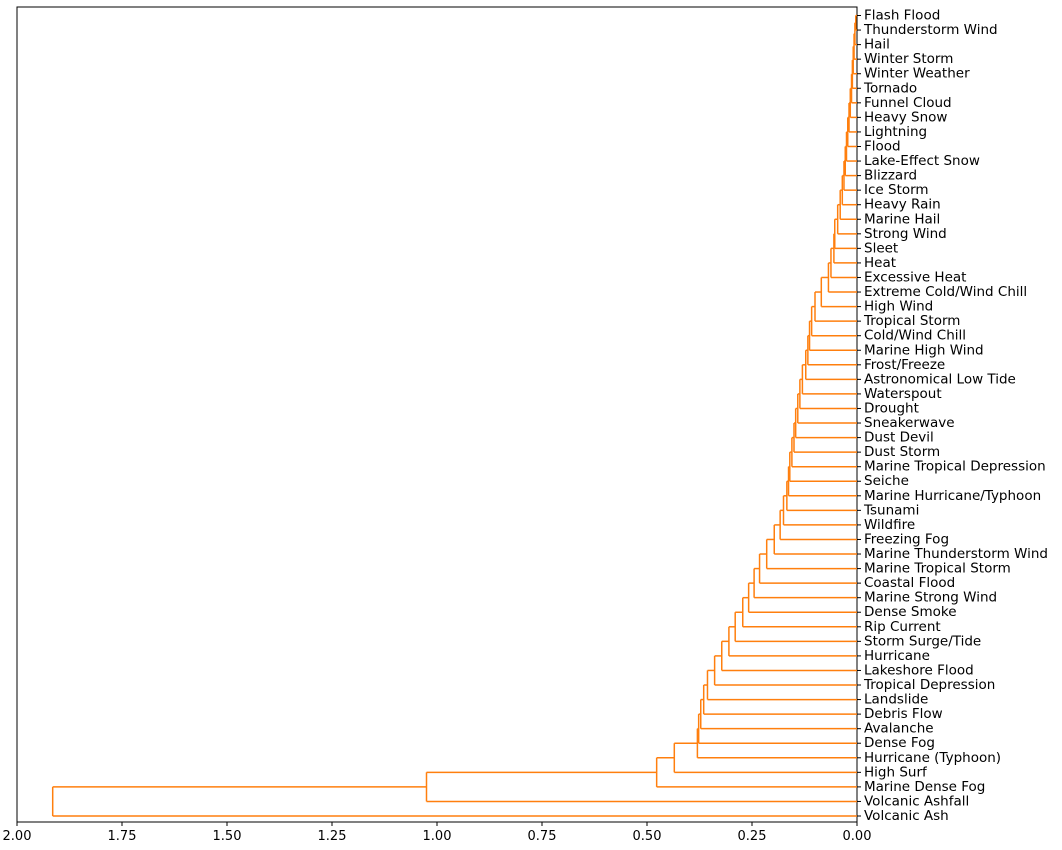 This screenshot has height=850, width=1062. Describe the element at coordinates (877, 45) in the screenshot. I see `leaf-label: Hail` at that location.